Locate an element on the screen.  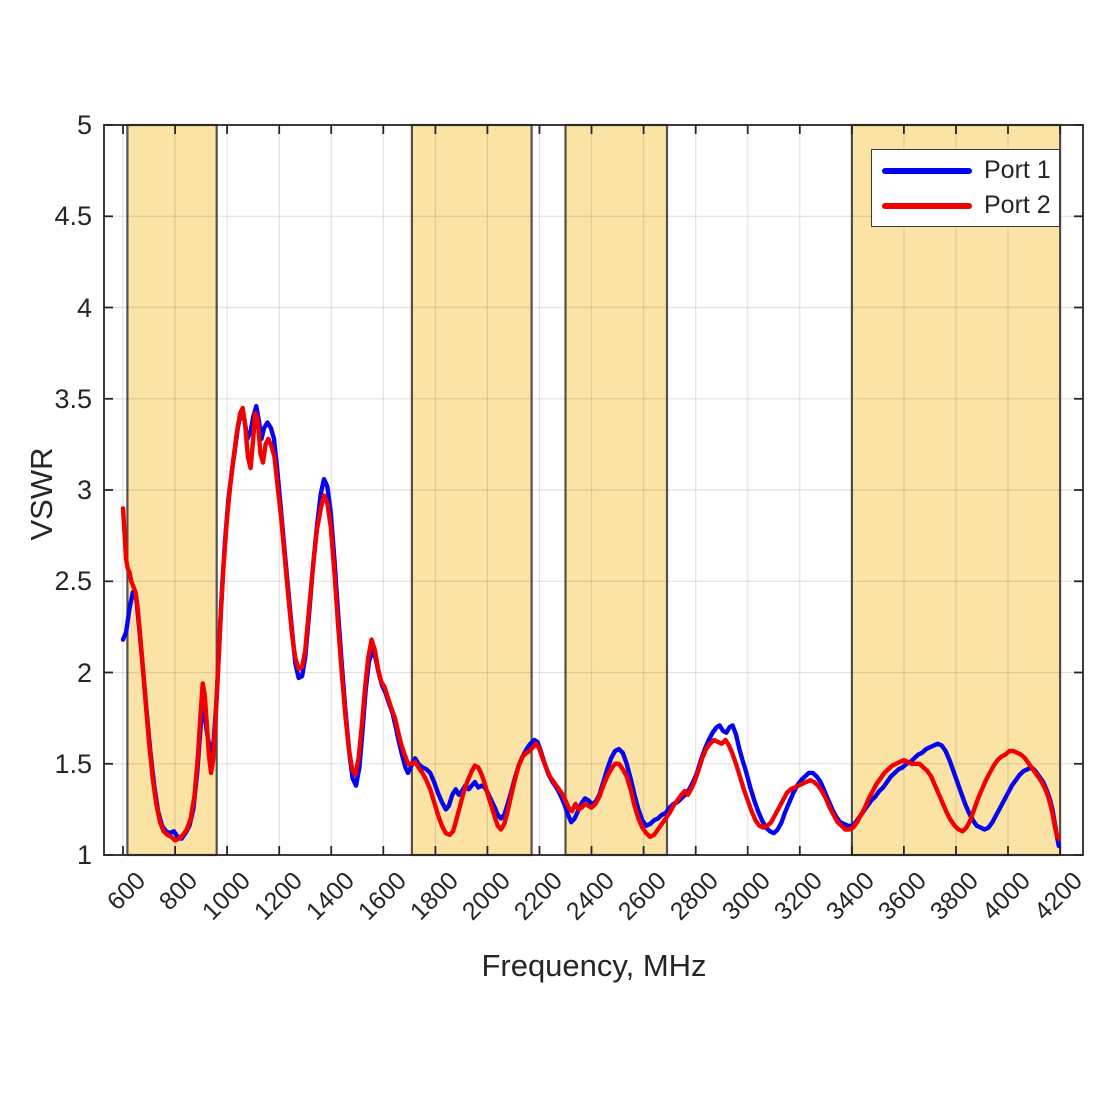
port2-line-swatch is located at coordinates (927, 205).